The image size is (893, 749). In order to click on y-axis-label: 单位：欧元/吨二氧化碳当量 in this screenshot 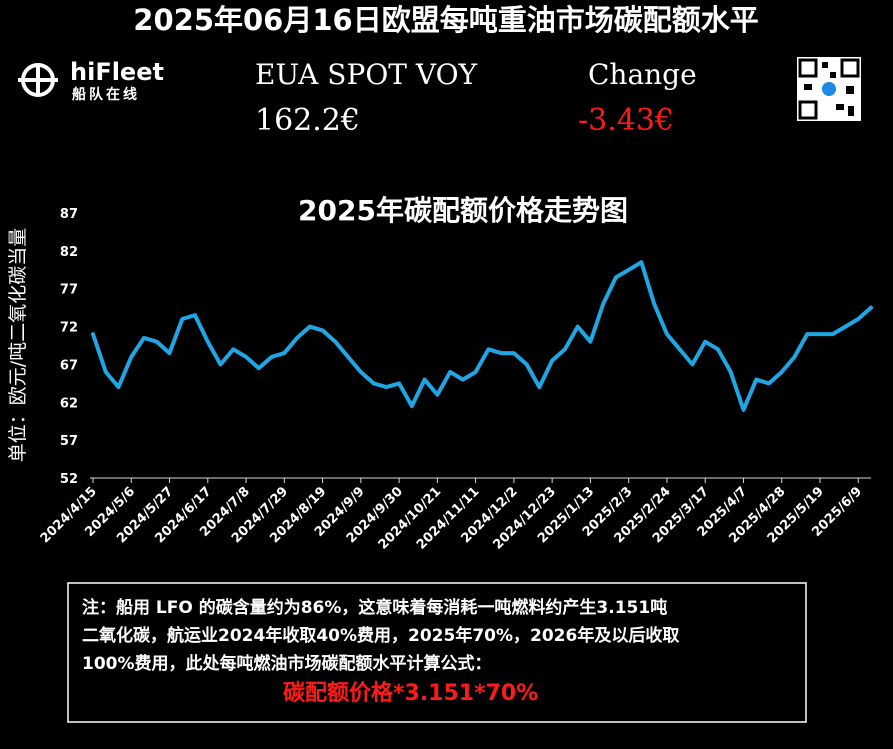, I will do `click(18, 345)`.